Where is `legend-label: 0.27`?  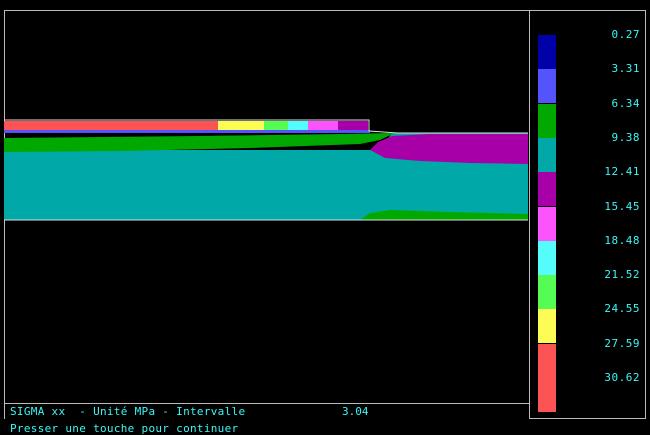
legend-label: 0.27 is located at coordinates (625, 34).